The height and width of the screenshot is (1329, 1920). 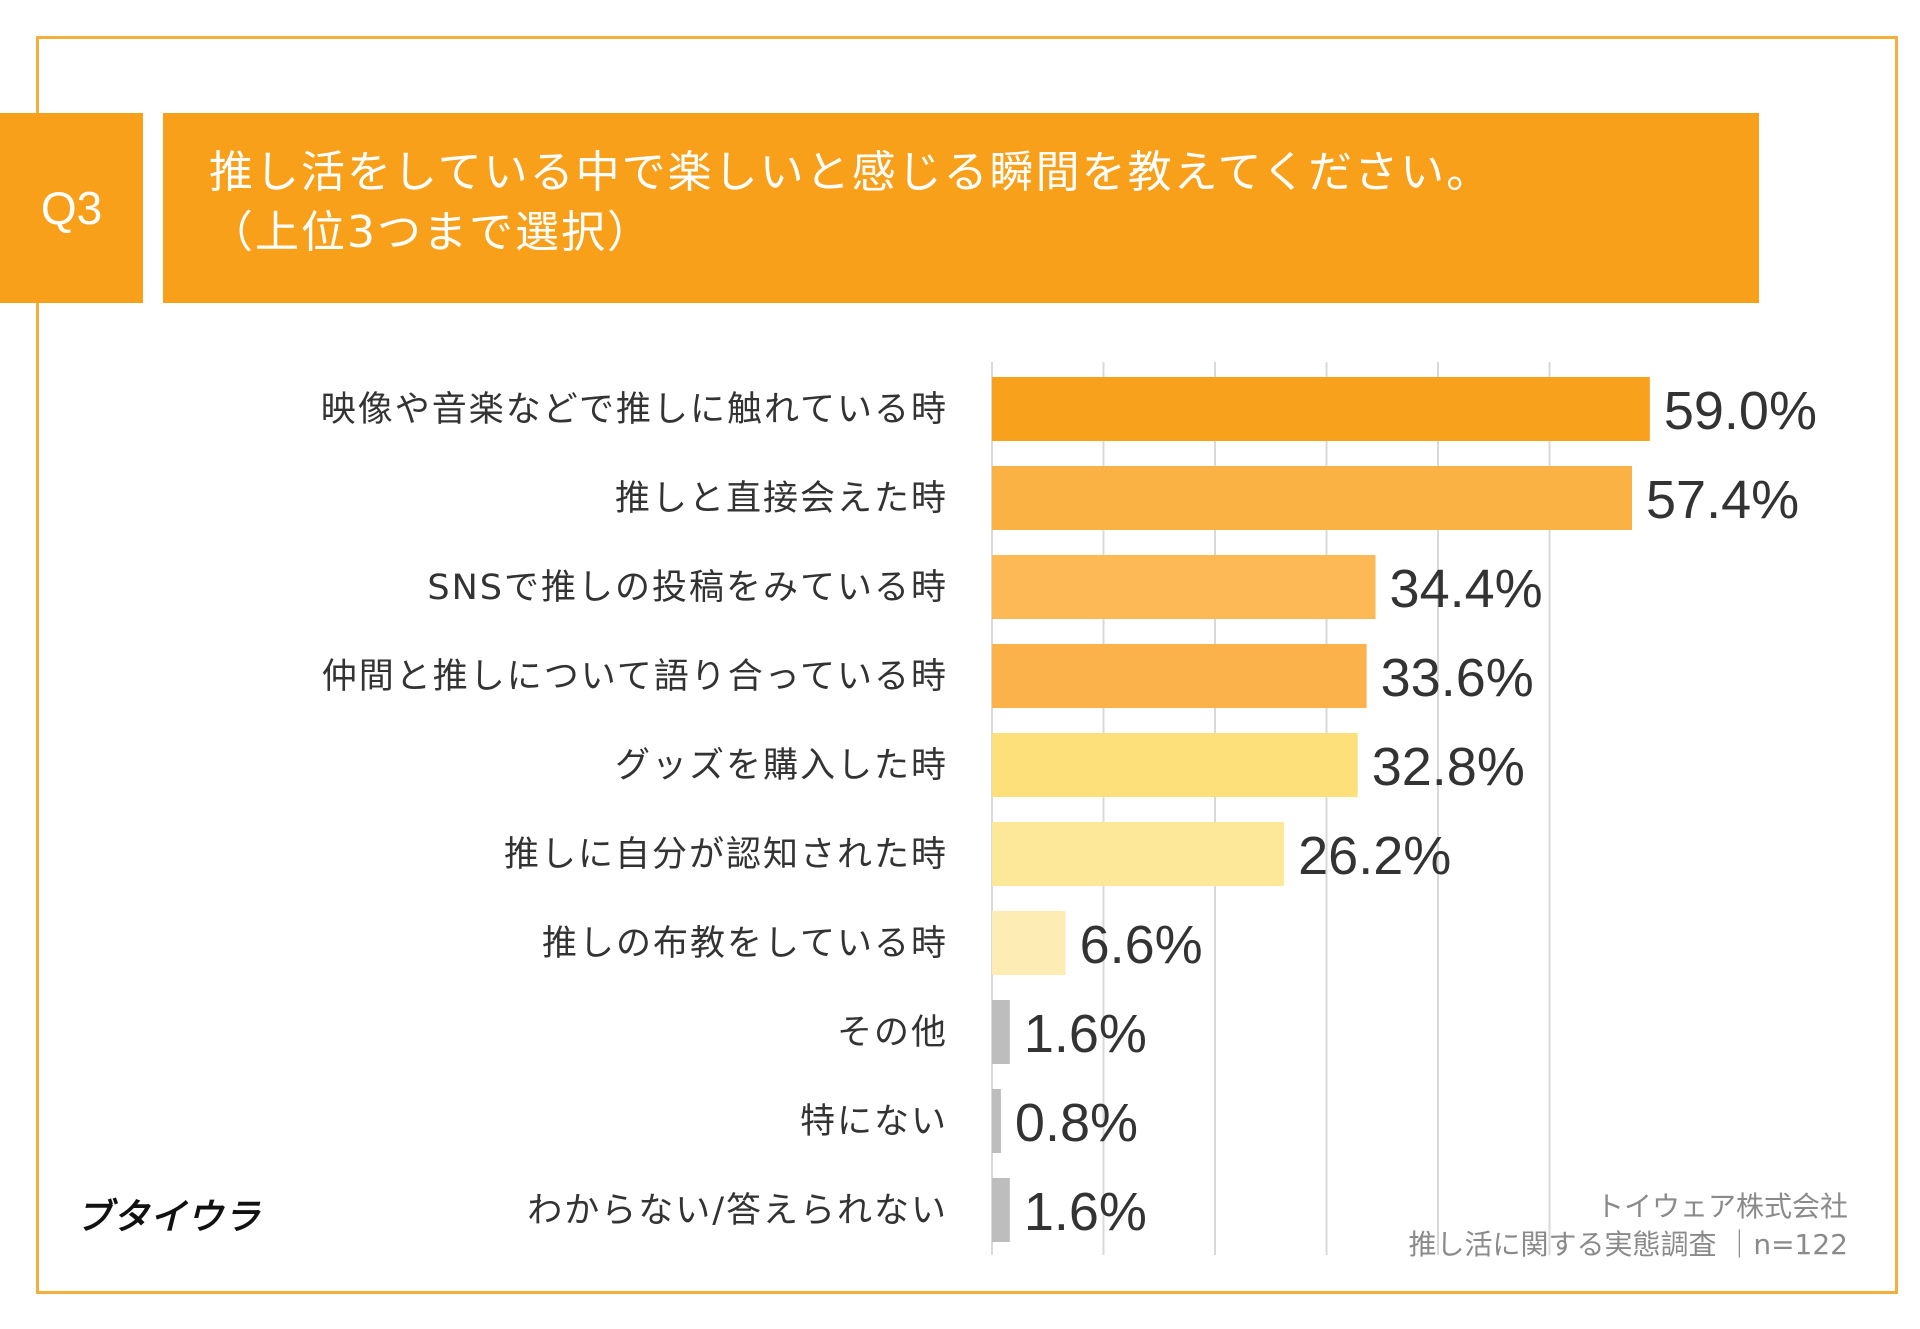 What do you see at coordinates (1721, 1206) in the screenshot?
I see `credit-company: トイウェア株式会社` at bounding box center [1721, 1206].